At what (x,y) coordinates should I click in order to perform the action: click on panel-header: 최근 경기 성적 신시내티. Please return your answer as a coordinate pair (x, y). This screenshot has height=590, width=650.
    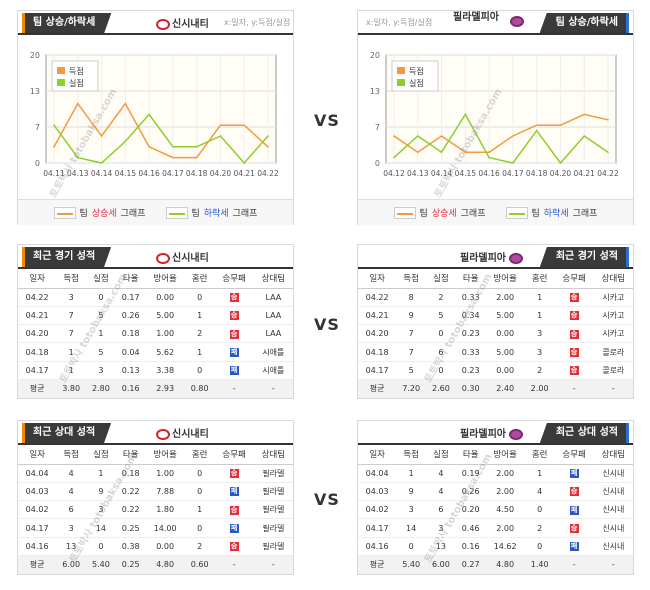
    Looking at the image, I should click on (155, 257).